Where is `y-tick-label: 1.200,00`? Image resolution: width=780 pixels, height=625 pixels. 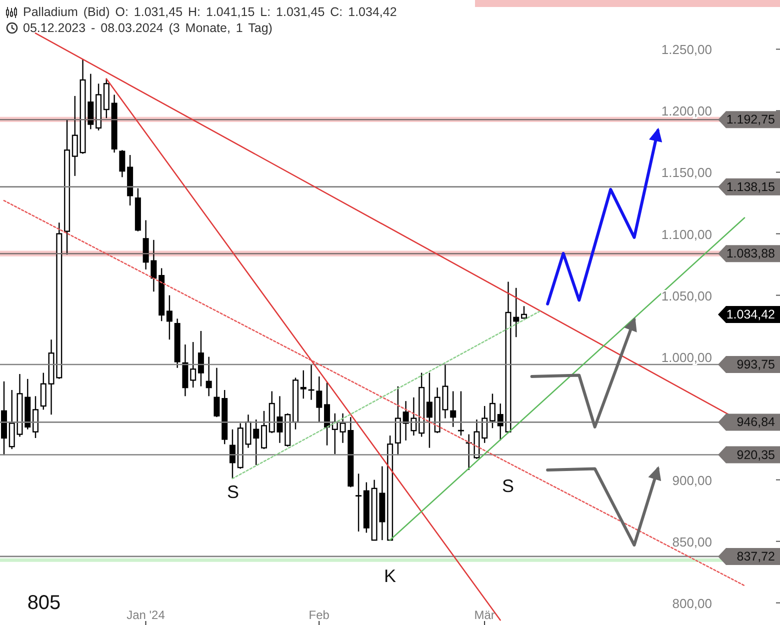 y-tick-label: 1.200,00 is located at coordinates (686, 110).